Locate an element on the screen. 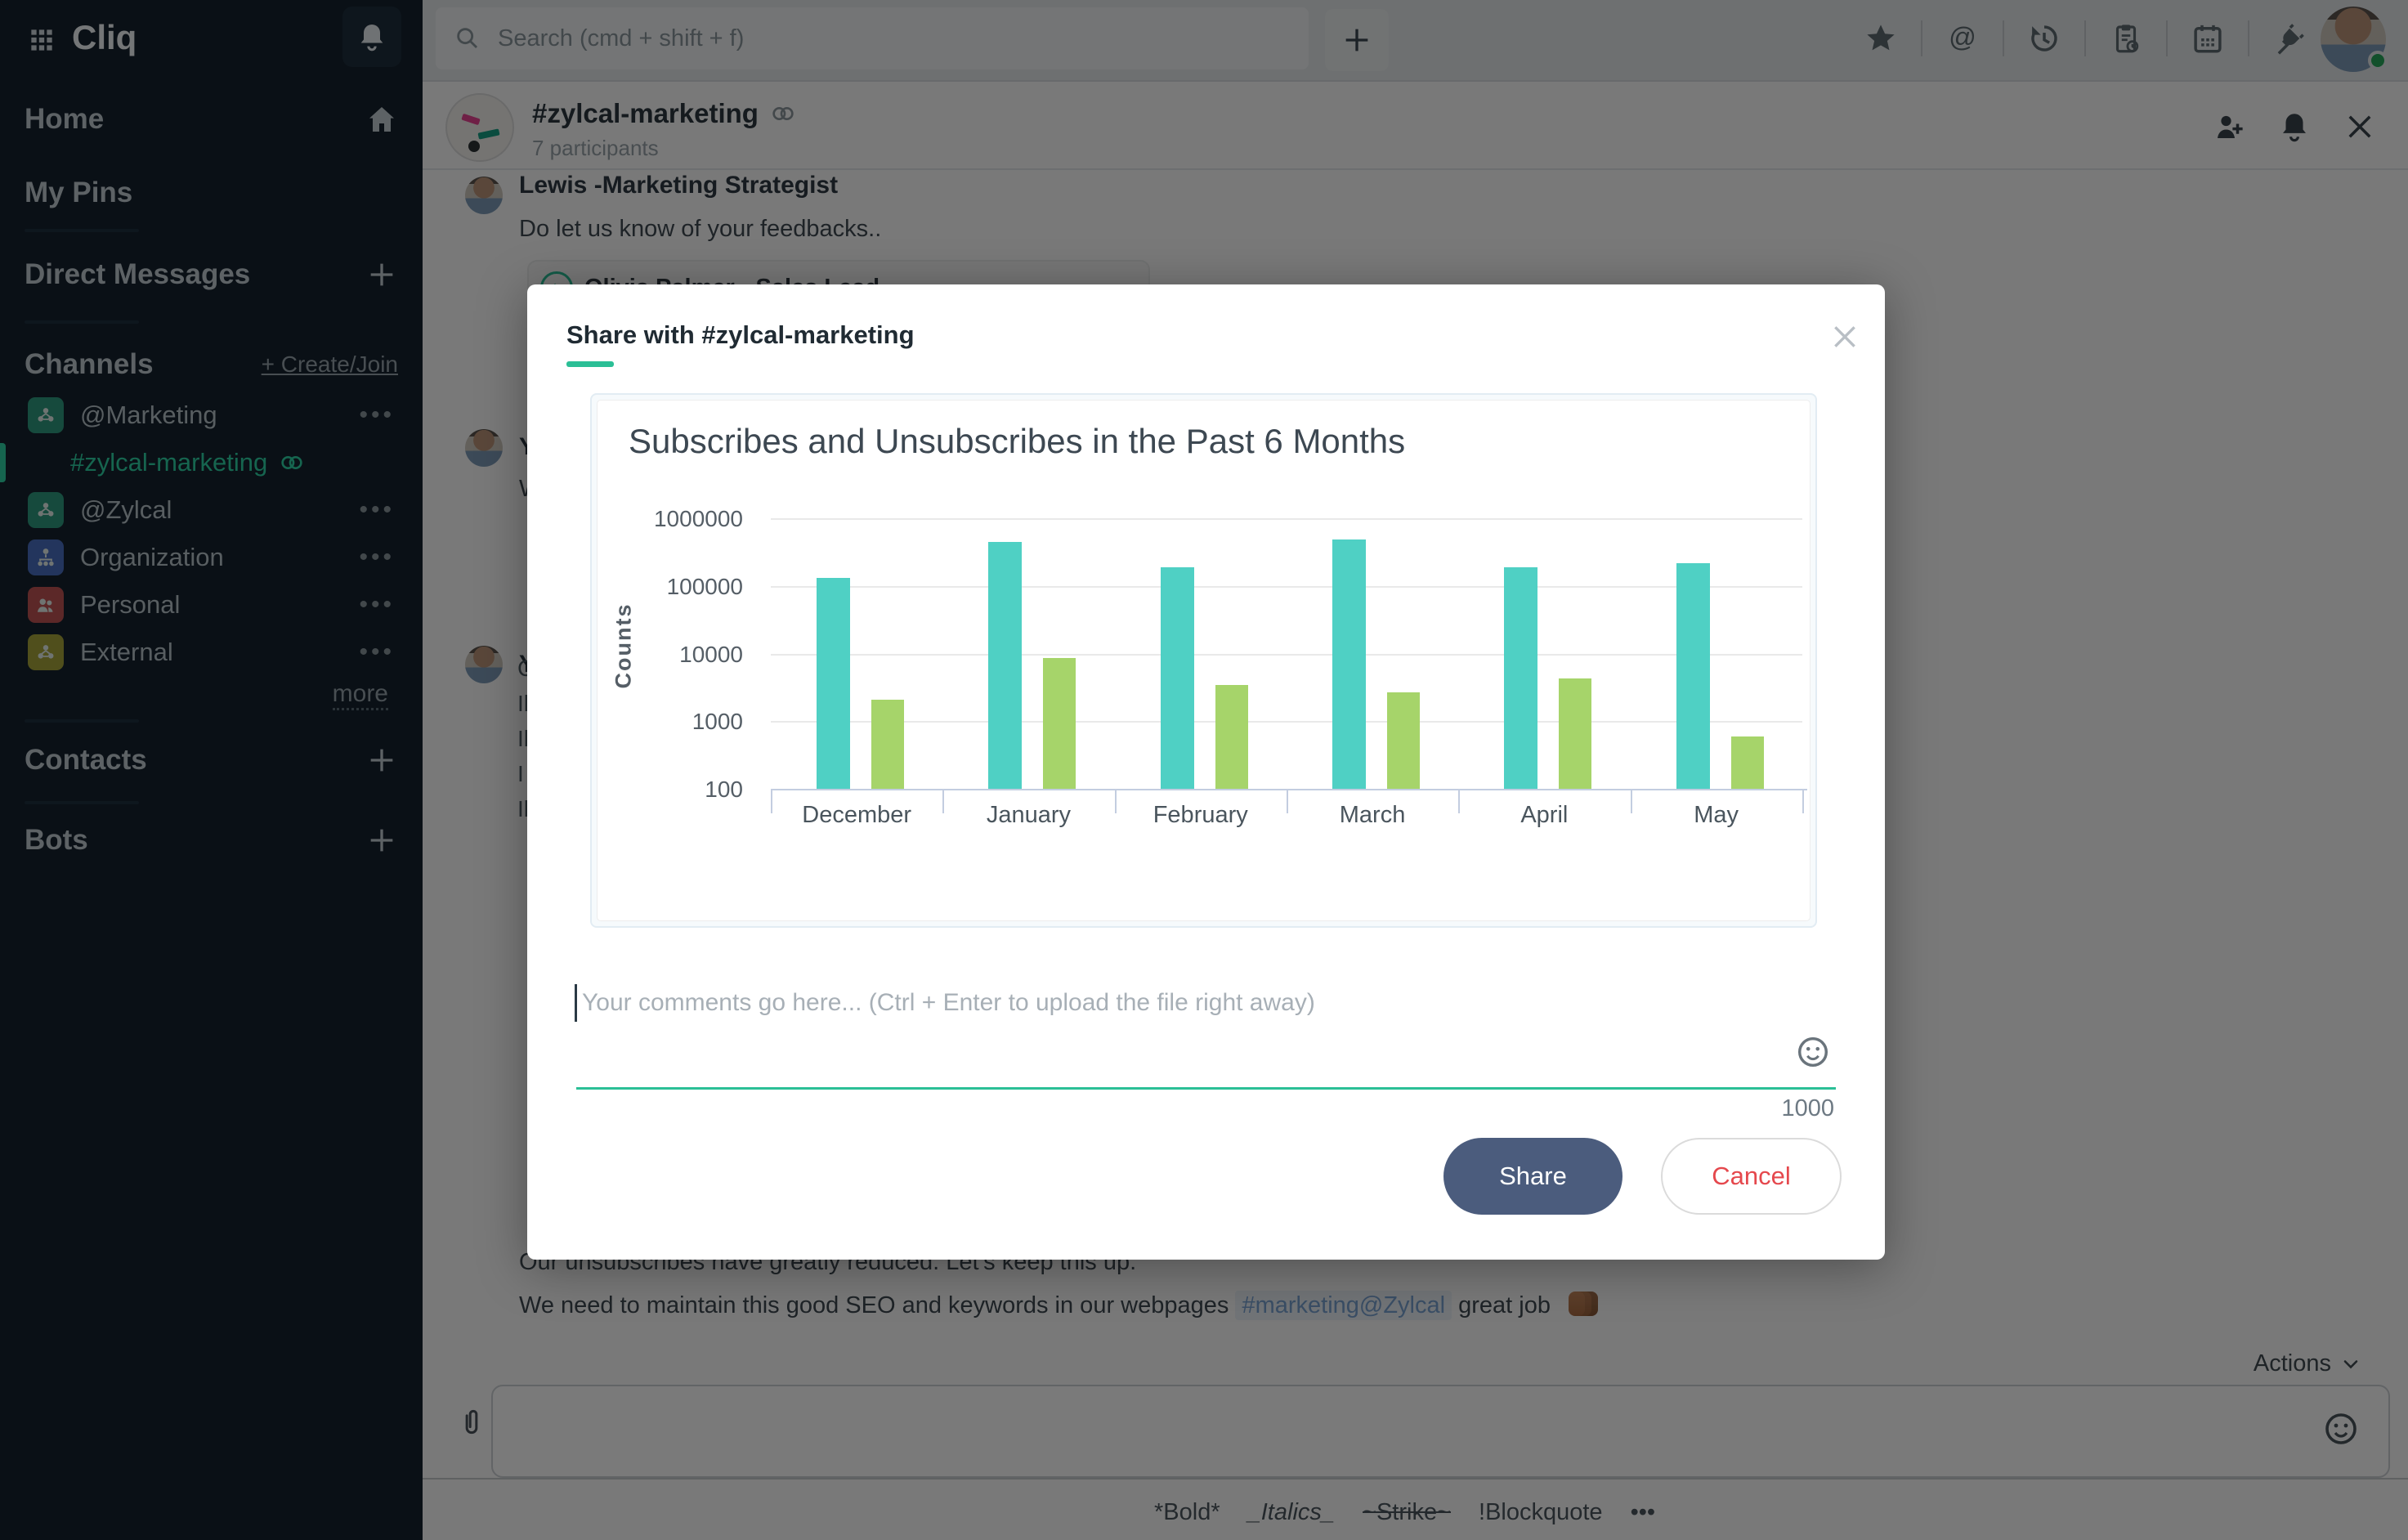 This screenshot has width=2408, height=1540. x-category-label: February is located at coordinates (1200, 815).